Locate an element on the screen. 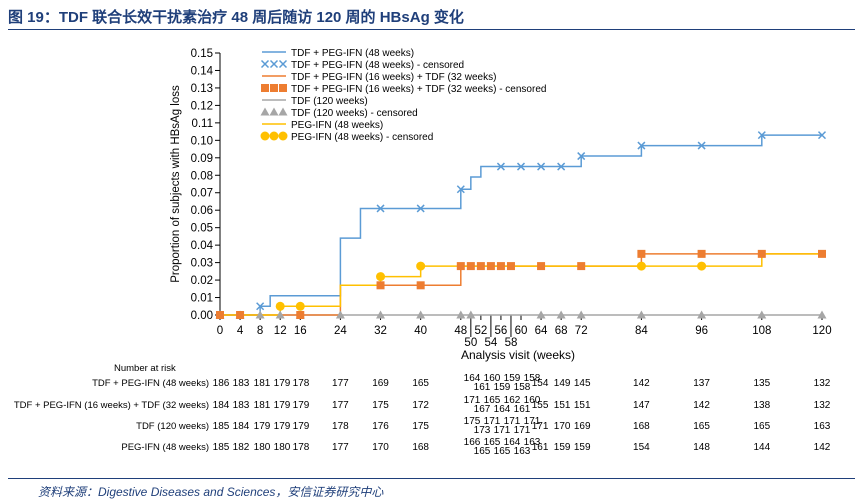 The height and width of the screenshot is (500, 863). risk-value: 170 is located at coordinates (562, 426).